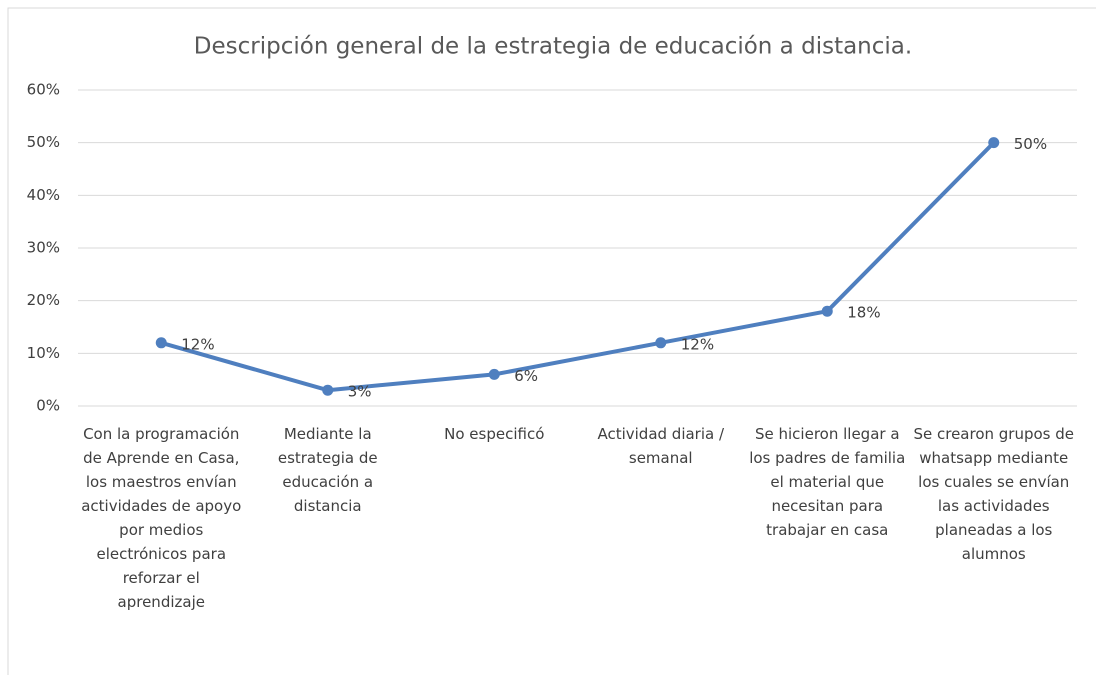 The width and height of the screenshot is (1096, 675). What do you see at coordinates (494, 434) in the screenshot?
I see `x-tick-label: No especificó` at bounding box center [494, 434].